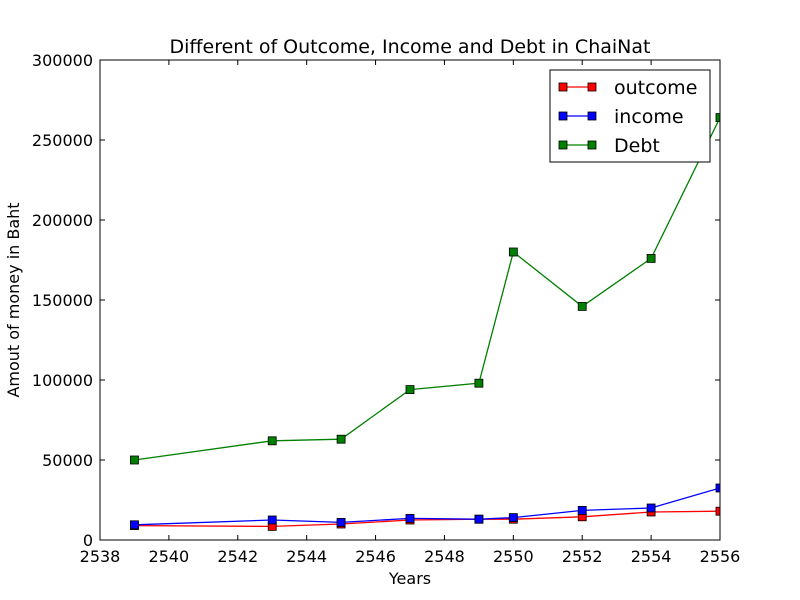  Describe the element at coordinates (582, 556) in the screenshot. I see `x-tick-label: 2552` at that location.